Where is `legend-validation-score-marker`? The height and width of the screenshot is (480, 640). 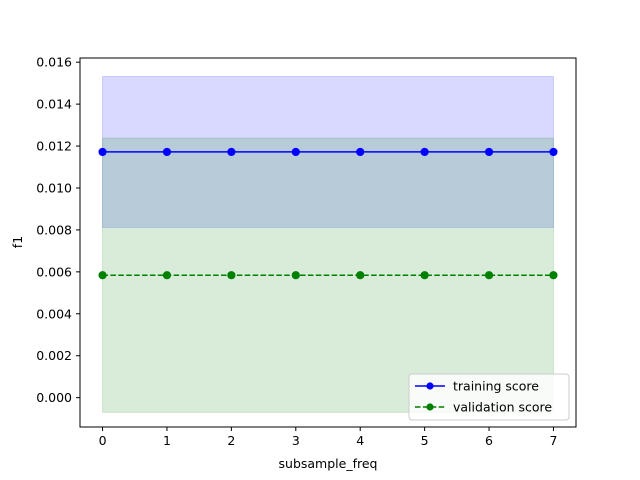
legend-validation-score-marker is located at coordinates (430, 407).